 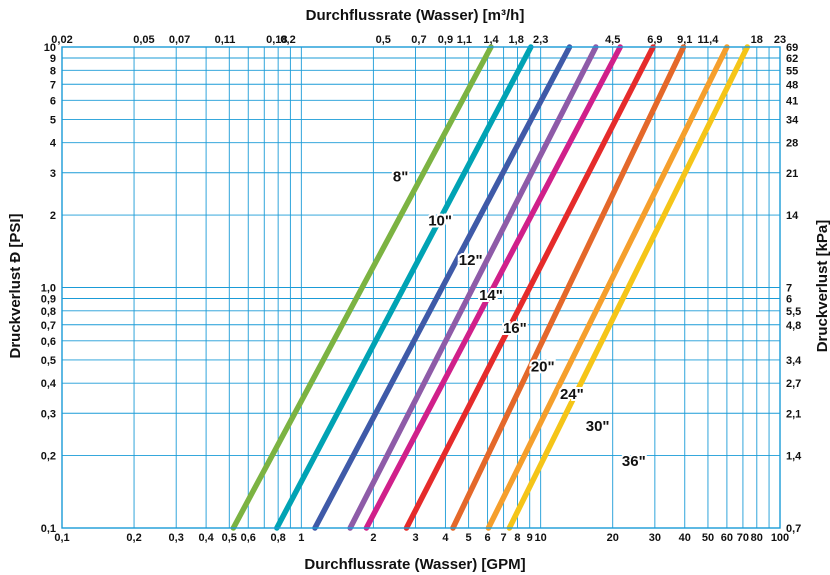 I want to click on series-label: 16", so click(x=515, y=328).